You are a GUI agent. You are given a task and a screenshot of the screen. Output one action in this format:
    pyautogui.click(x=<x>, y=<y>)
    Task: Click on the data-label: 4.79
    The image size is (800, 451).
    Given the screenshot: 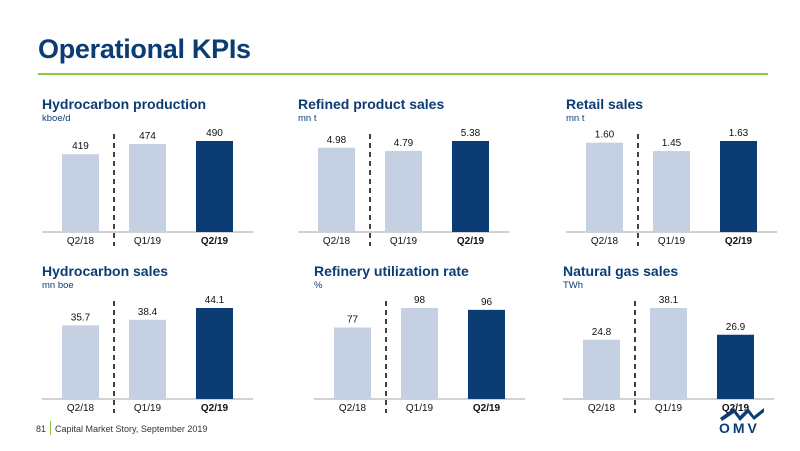 What is the action you would take?
    pyautogui.click(x=404, y=143)
    